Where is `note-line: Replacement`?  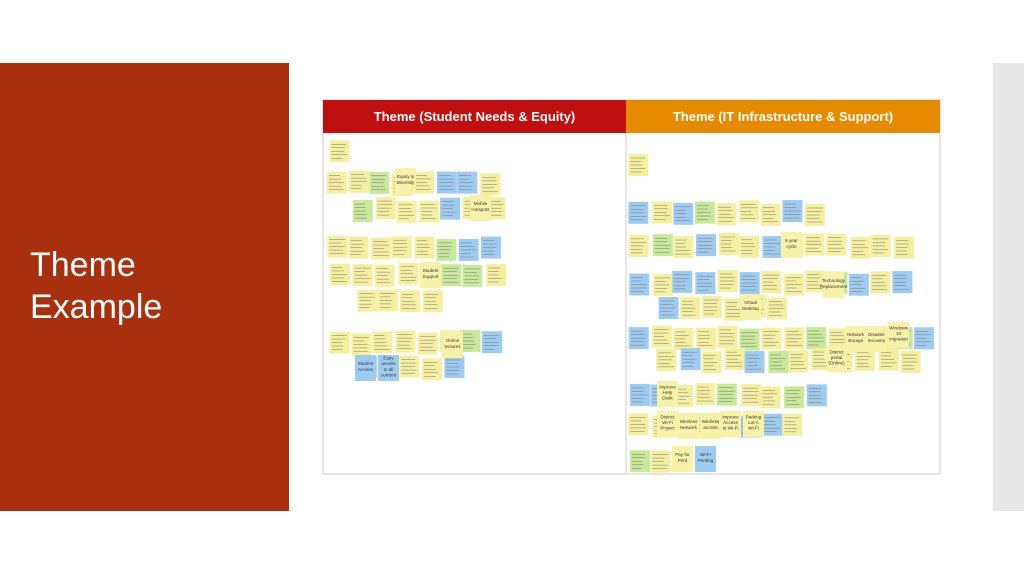
note-line: Replacement is located at coordinates (834, 286).